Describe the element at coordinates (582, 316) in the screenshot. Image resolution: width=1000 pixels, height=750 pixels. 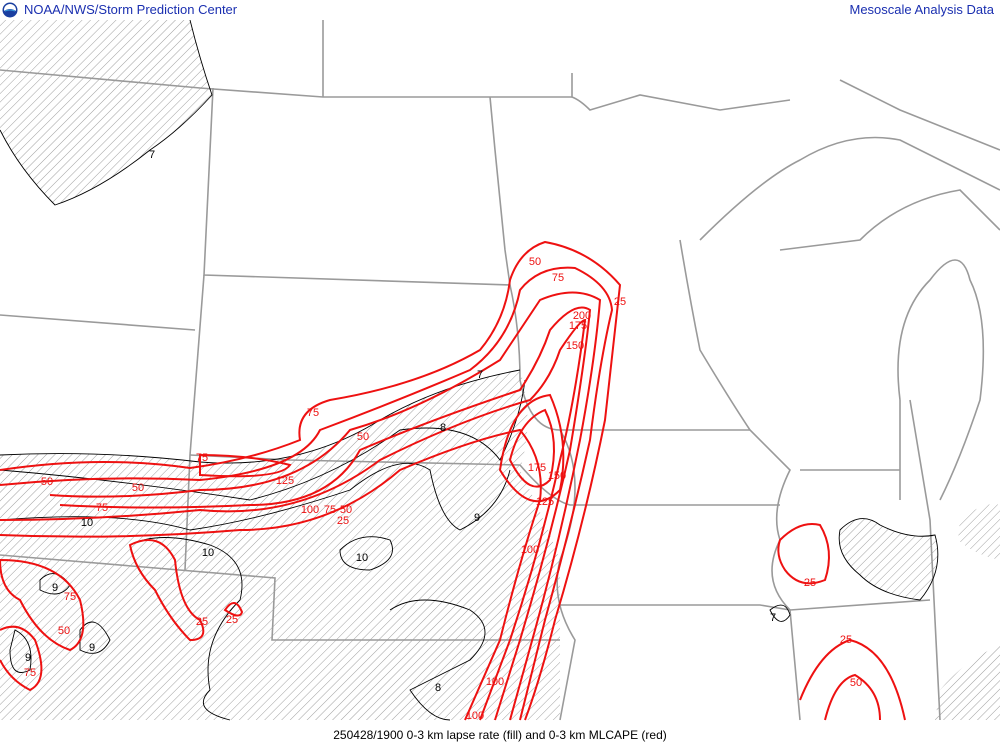
I see `contour-label: 200` at that location.